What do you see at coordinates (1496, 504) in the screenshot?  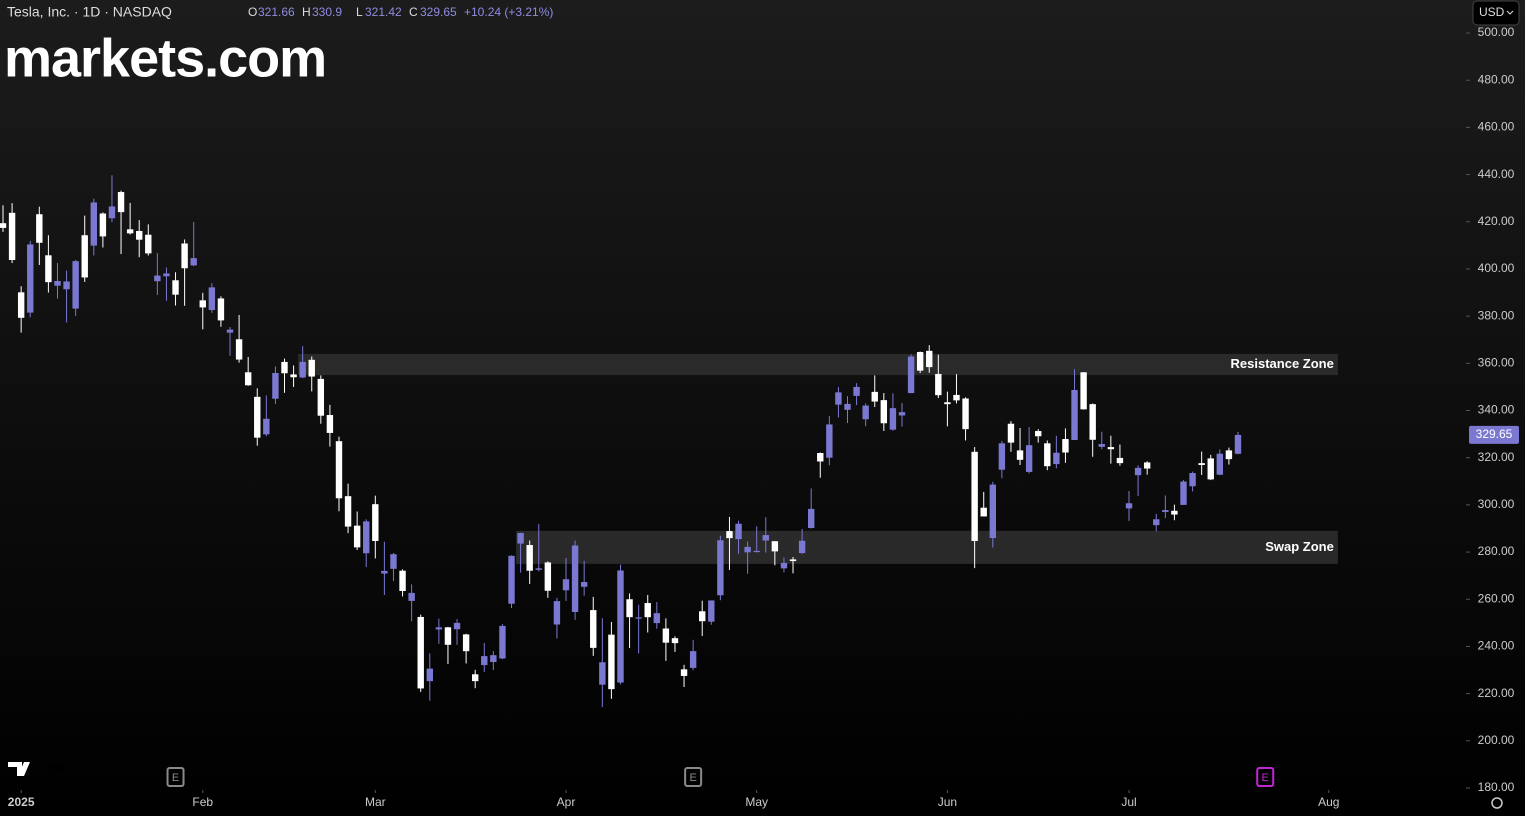 I see `y-tick-label: 300.00` at bounding box center [1496, 504].